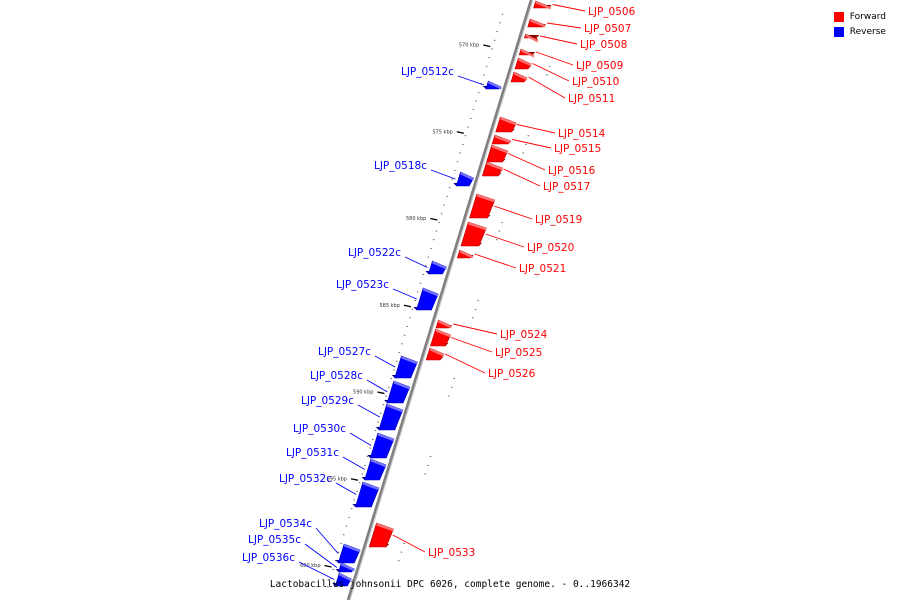  I want to click on gene-label: LJP_0509, so click(599, 66).